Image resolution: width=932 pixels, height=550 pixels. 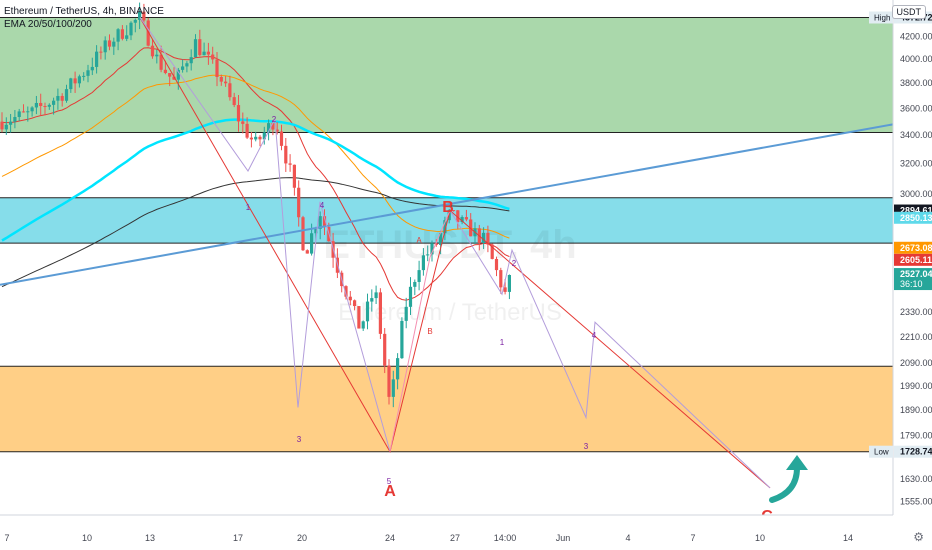 I want to click on x-tick-label: 13, so click(x=150, y=538).